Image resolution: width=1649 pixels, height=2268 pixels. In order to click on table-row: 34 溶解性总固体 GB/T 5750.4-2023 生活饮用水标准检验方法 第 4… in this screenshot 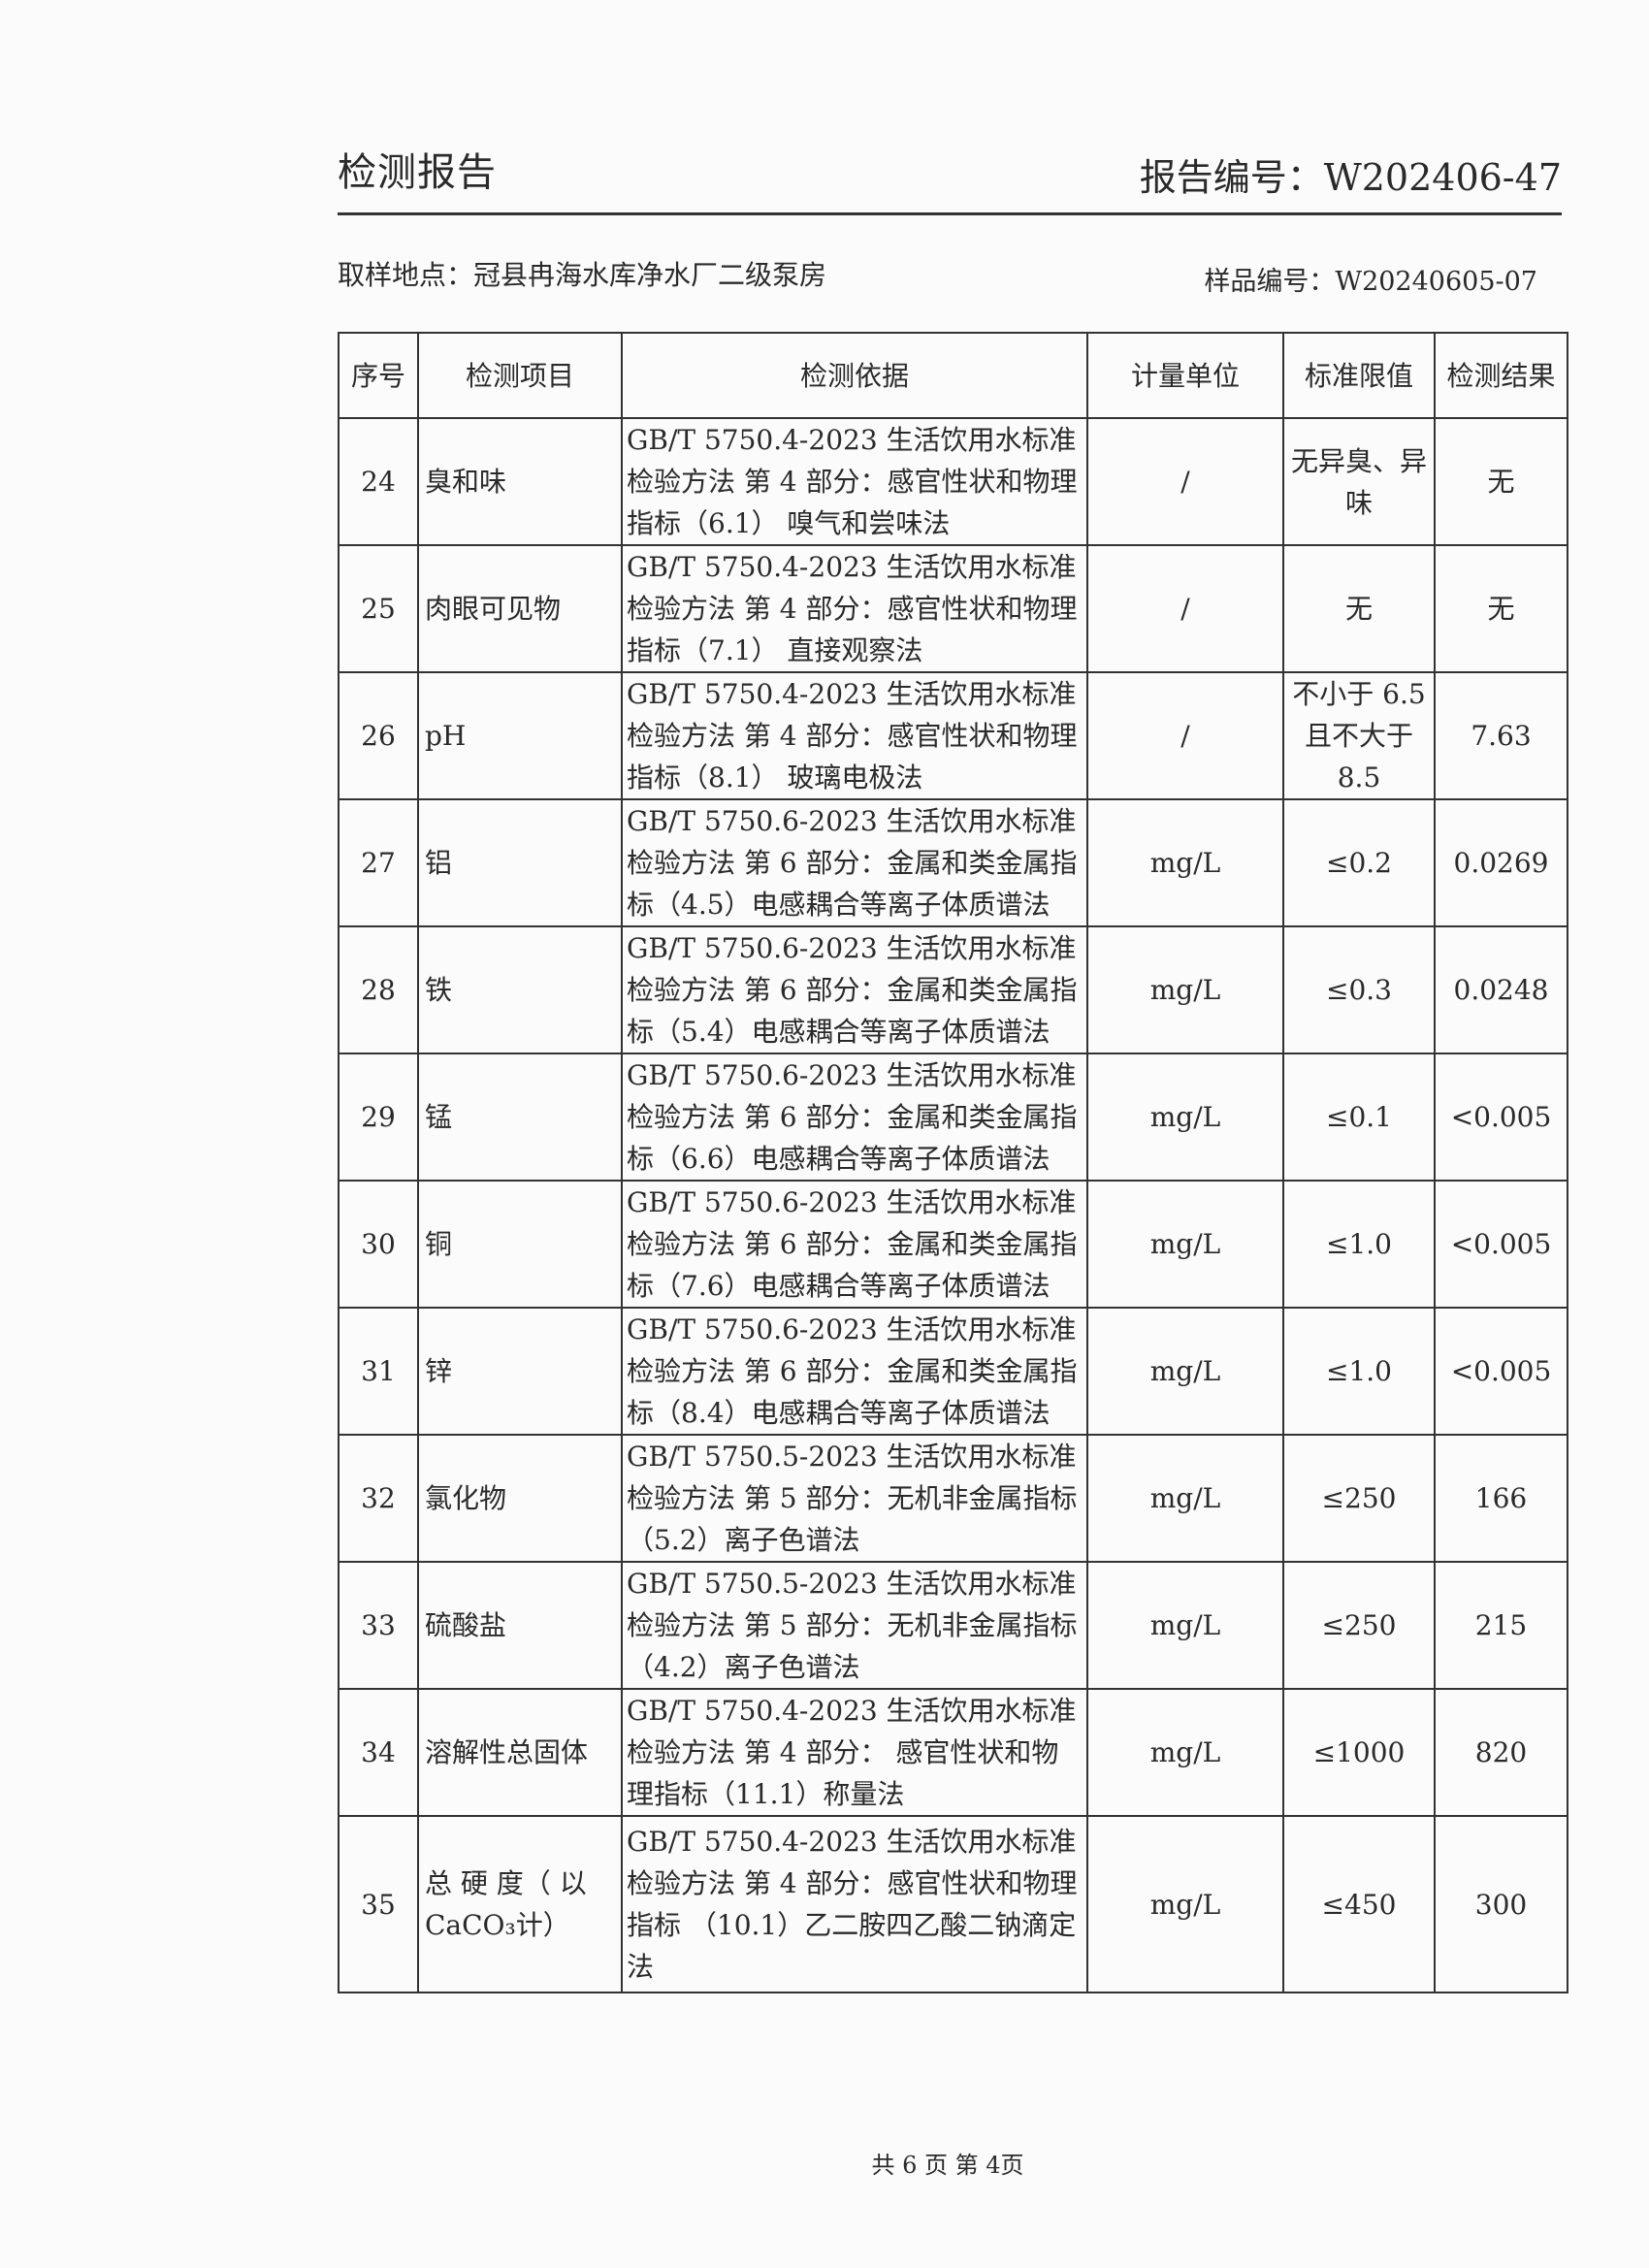, I will do `click(953, 1752)`.